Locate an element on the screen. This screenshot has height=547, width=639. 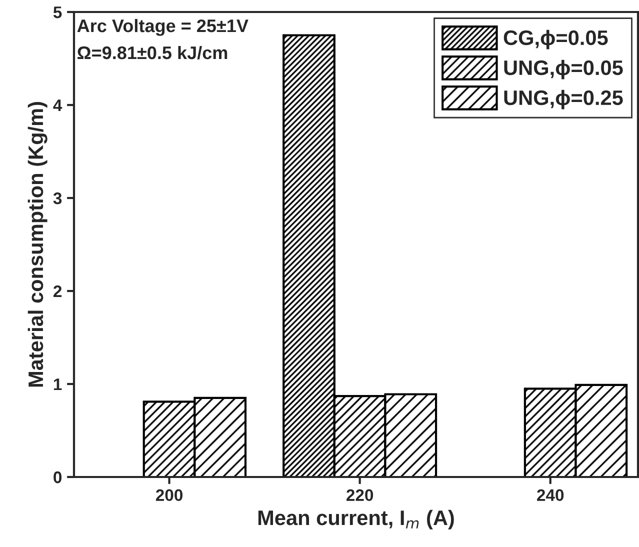
y-tick-label: 0 is located at coordinates (58, 477).